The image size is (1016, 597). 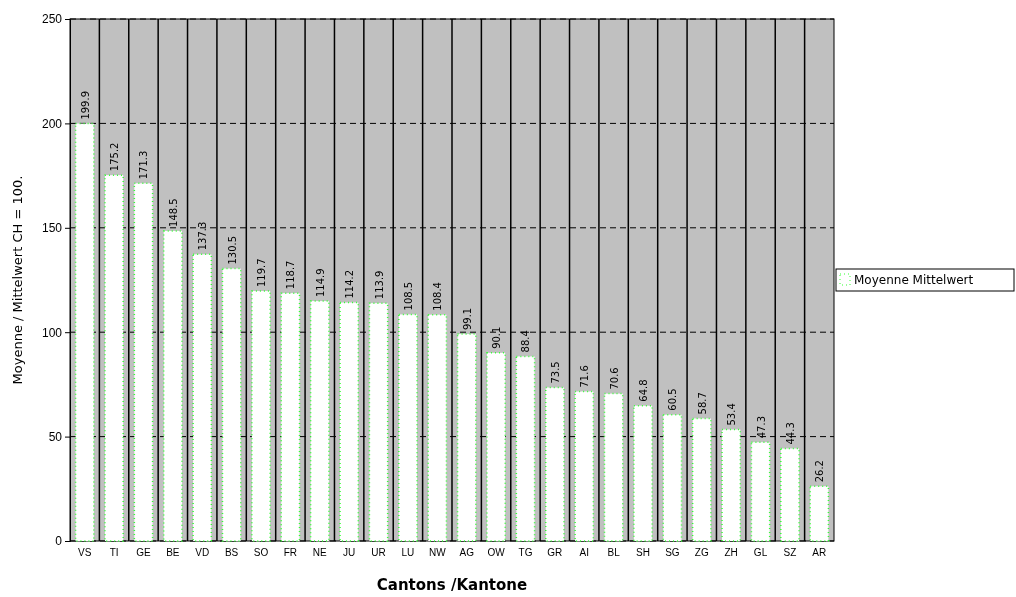 What do you see at coordinates (144, 165) in the screenshot?
I see `data-label: 171.3` at bounding box center [144, 165].